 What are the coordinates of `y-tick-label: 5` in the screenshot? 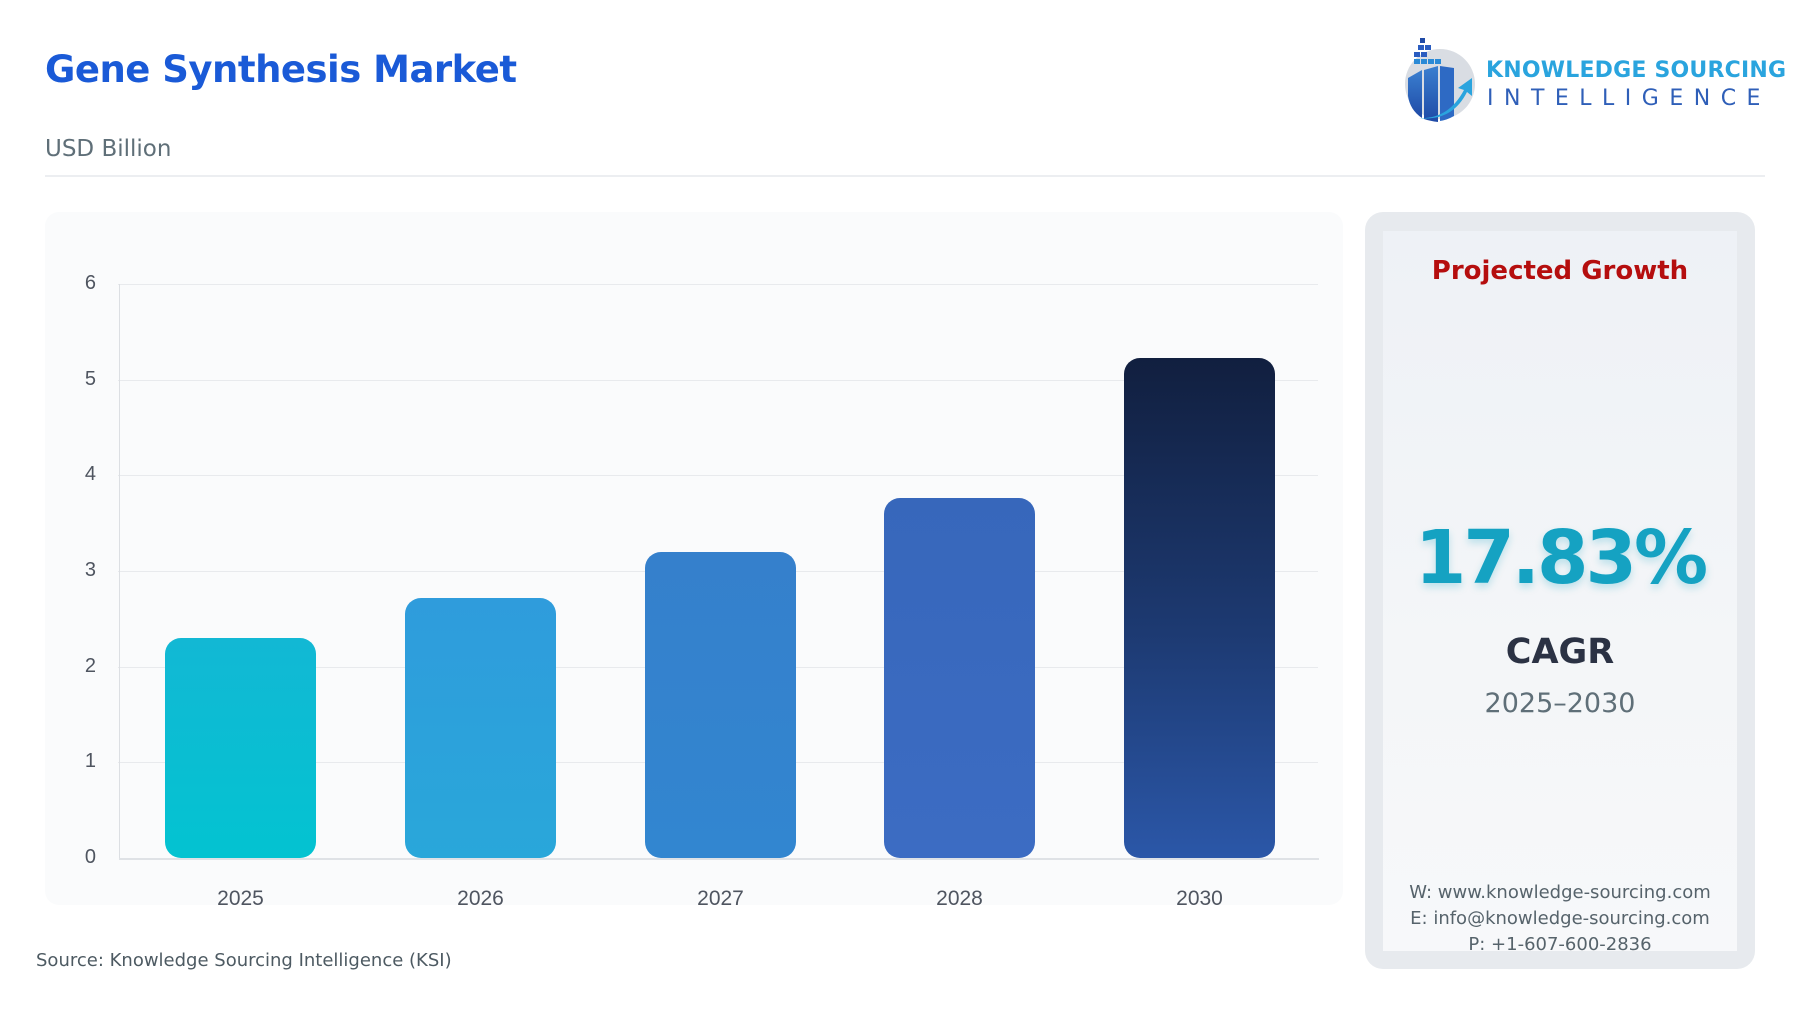 It's located at (90, 378).